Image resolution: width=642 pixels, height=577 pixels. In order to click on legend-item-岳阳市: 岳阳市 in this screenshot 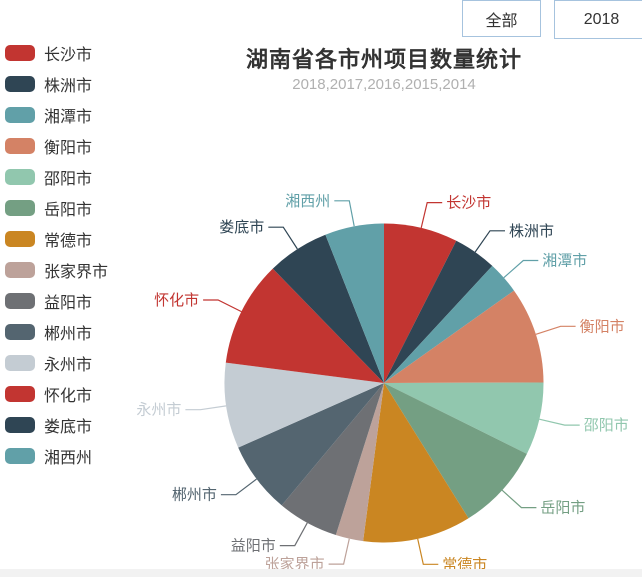, I will do `click(56, 209)`.